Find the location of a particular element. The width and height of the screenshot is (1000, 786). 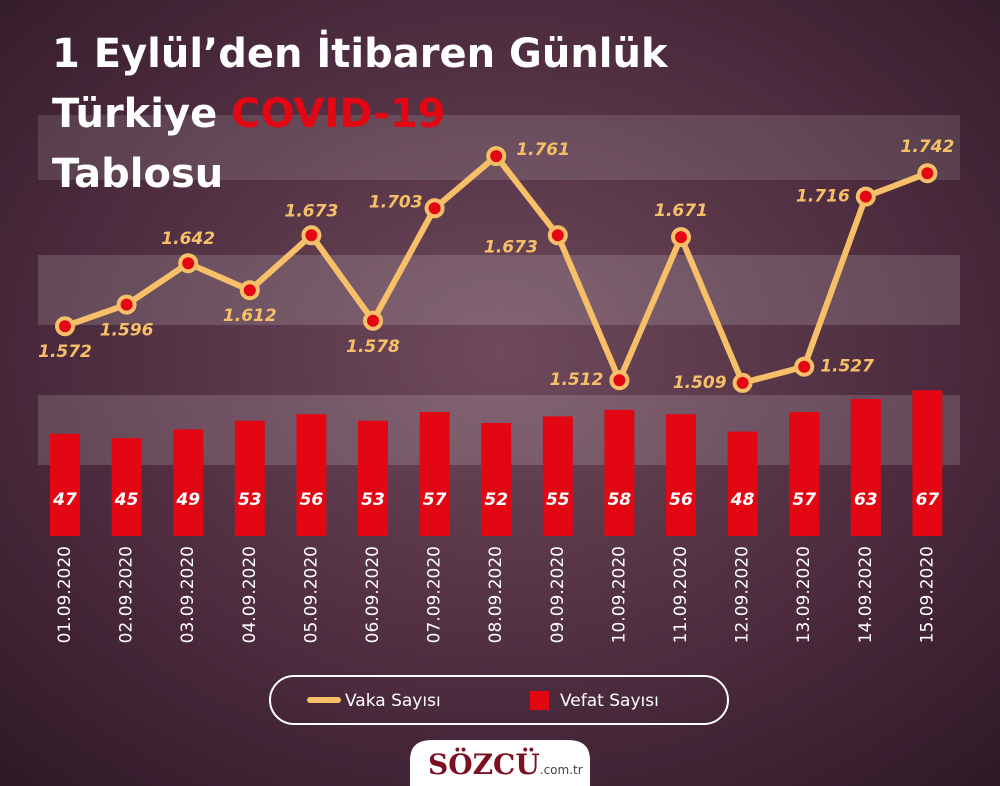

value-label: 1.742 is located at coordinates (928, 147).